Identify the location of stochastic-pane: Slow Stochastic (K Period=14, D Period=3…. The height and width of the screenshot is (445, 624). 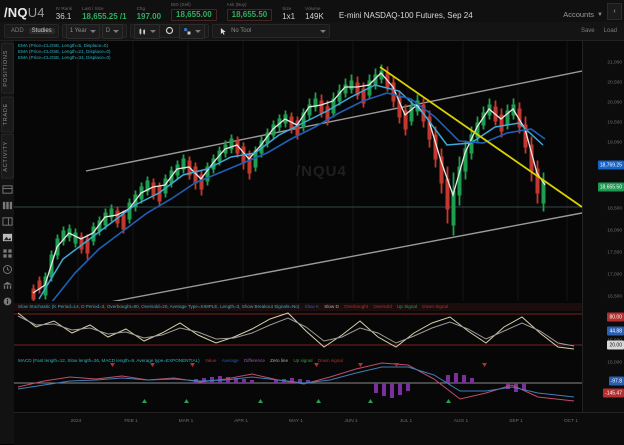
(298, 329).